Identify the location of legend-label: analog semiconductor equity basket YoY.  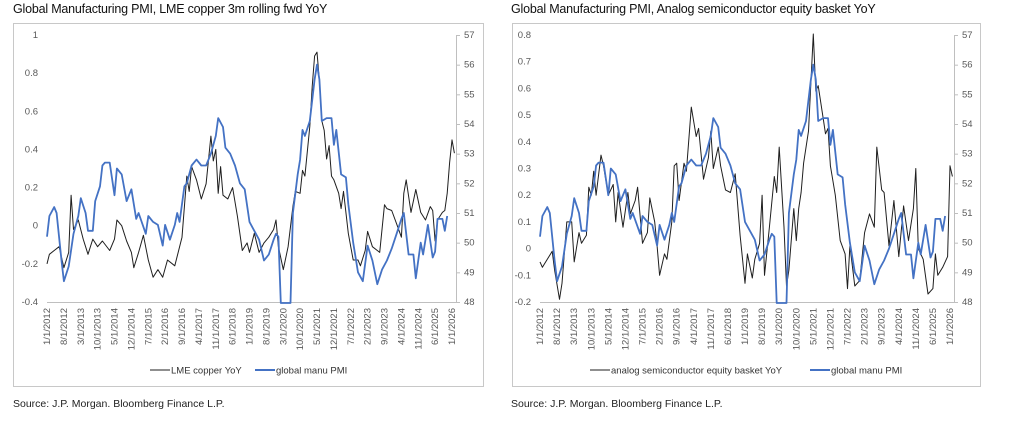
(697, 371).